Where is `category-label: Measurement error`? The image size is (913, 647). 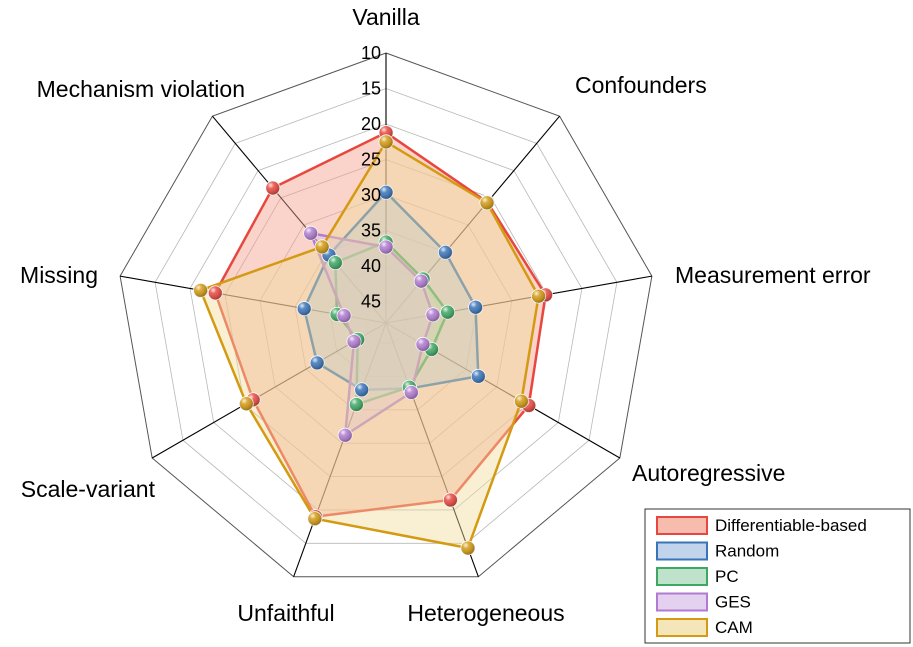
category-label: Measurement error is located at coordinates (773, 275).